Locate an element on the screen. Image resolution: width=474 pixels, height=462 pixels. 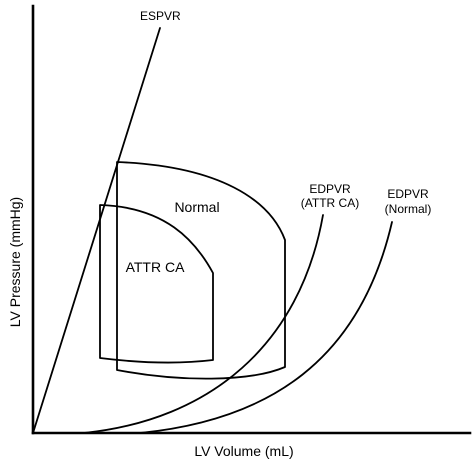
edpvr-attr-label-line1: EDPVR is located at coordinates (330, 189).